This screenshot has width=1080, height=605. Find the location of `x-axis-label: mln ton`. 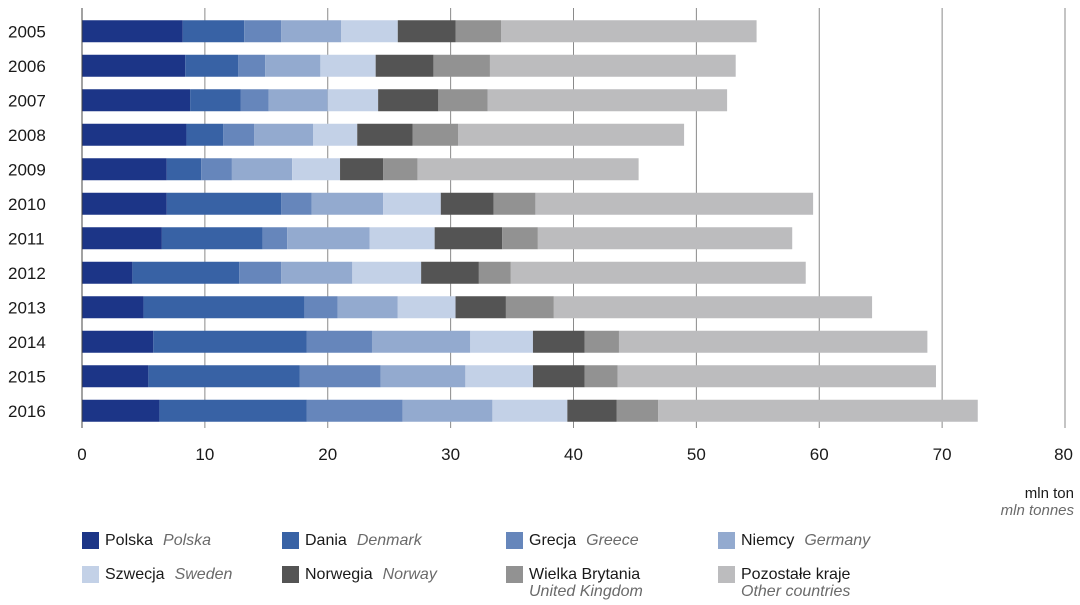

x-axis-label: mln ton is located at coordinates (1037, 493).